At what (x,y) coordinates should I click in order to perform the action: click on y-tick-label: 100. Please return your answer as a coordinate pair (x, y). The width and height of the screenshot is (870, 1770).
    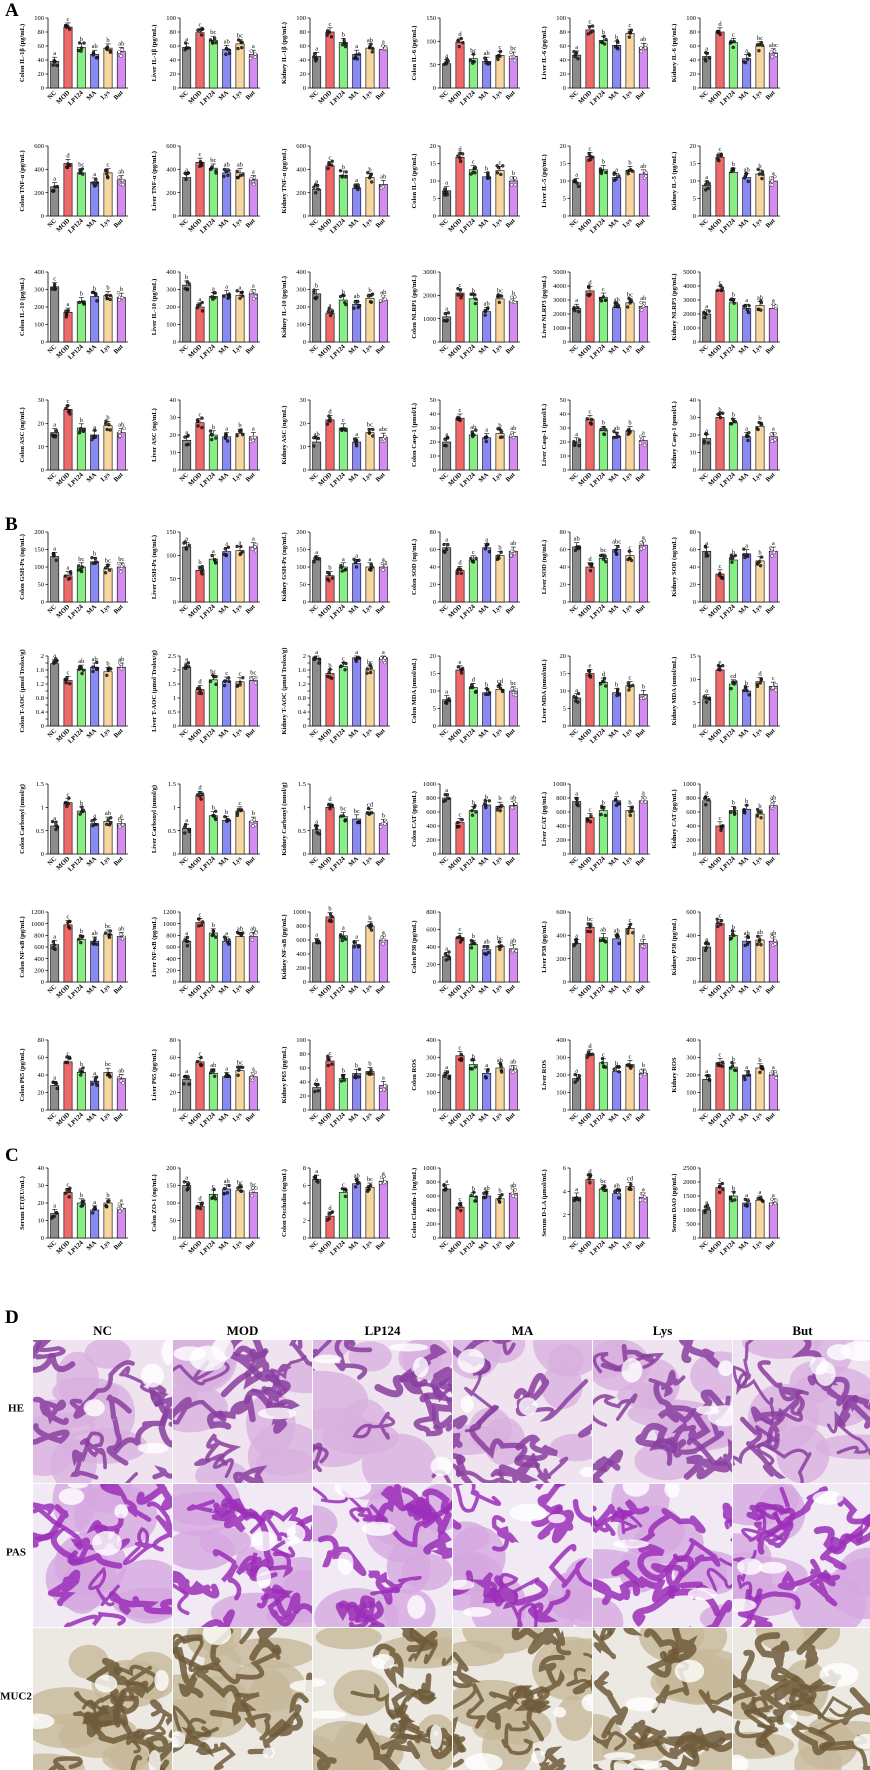
    Looking at the image, I should click on (39, 18).